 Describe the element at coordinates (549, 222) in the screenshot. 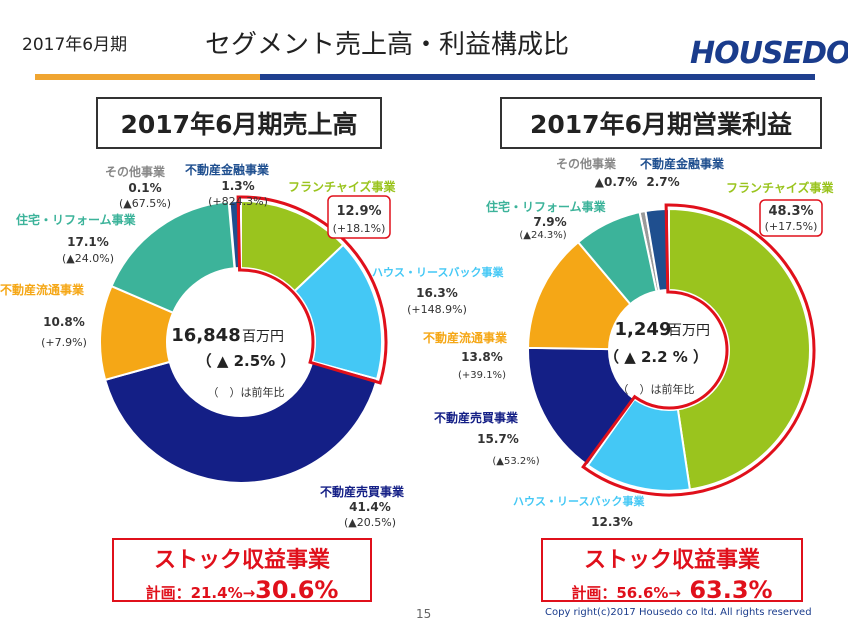

I see `profit-label-reform-share: 7.9%` at that location.